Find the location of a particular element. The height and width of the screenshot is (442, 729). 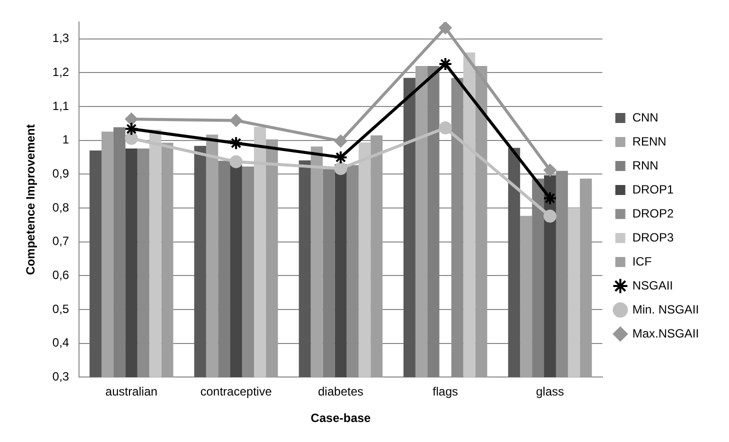

legend-label: Min. NSGAII is located at coordinates (666, 309).